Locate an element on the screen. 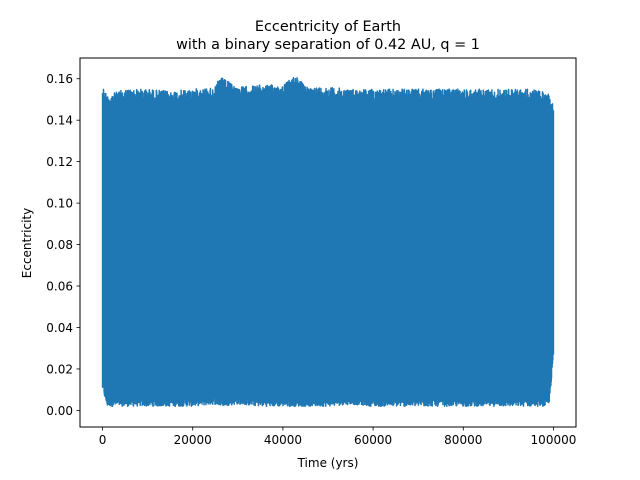 This screenshot has width=640, height=480. y-tick-label: 0.00 is located at coordinates (59, 411).